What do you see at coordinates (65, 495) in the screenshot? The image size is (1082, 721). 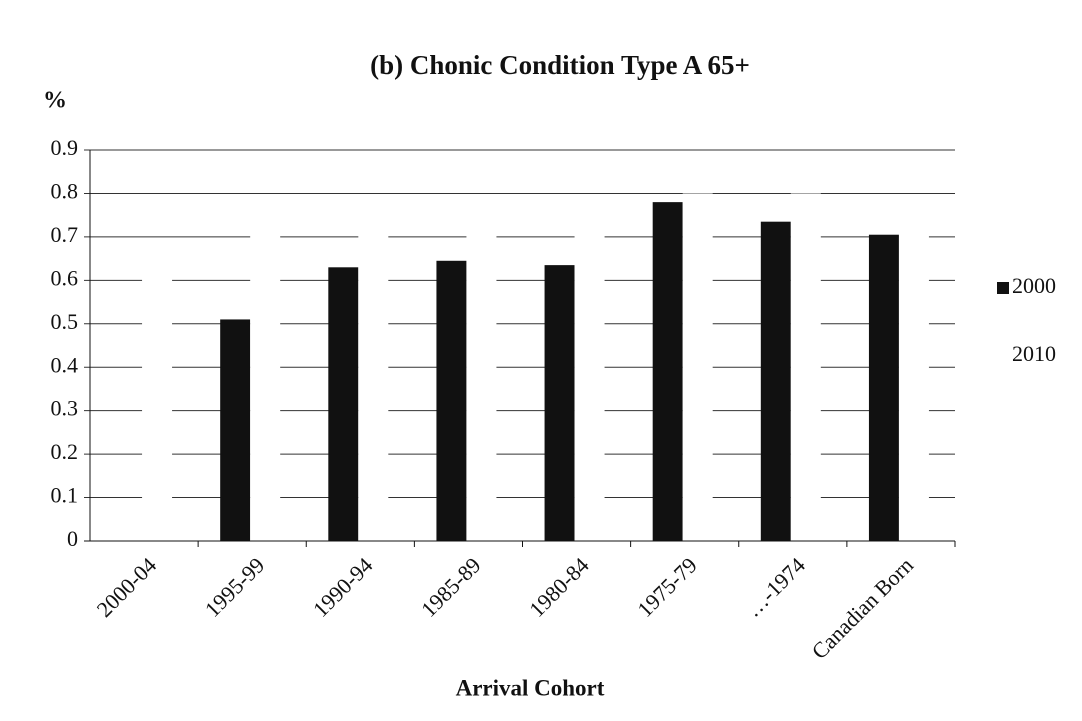 I see `y-tick-label: 0.1` at bounding box center [65, 495].